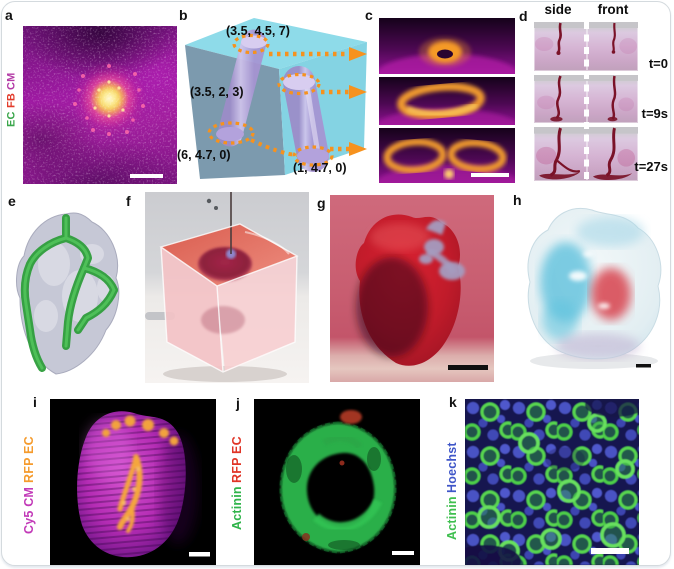 The image size is (674, 569). Describe the element at coordinates (229, 298) in the screenshot. I see `box-edges` at that location.